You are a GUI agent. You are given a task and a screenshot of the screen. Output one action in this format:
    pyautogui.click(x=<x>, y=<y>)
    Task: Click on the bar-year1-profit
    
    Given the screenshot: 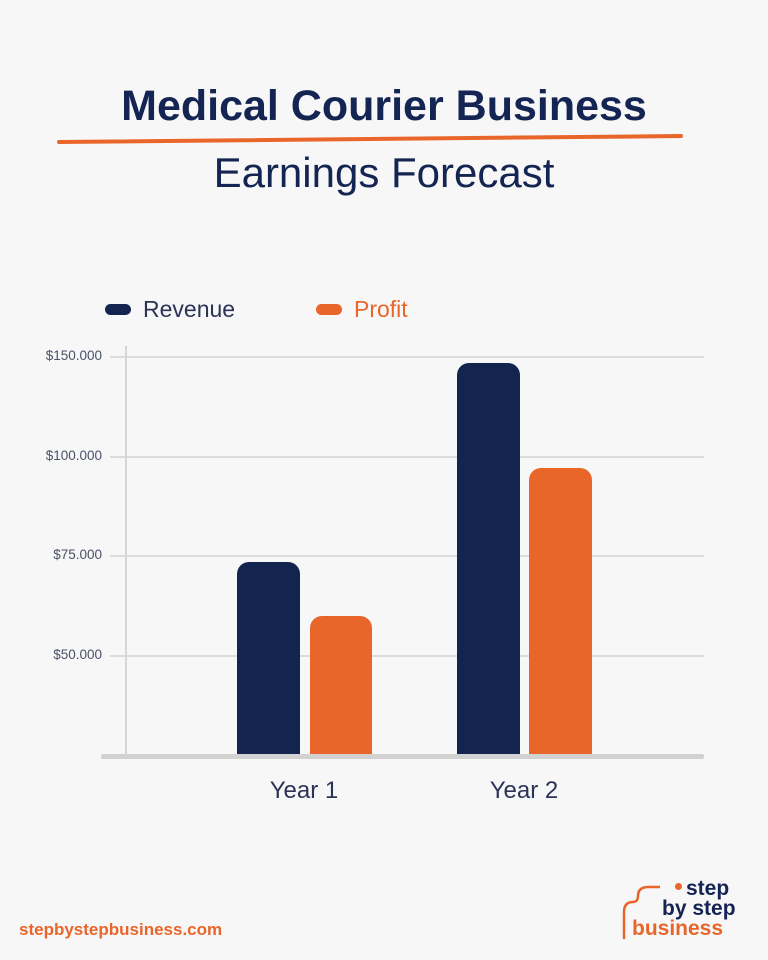 What is the action you would take?
    pyautogui.click(x=341, y=685)
    